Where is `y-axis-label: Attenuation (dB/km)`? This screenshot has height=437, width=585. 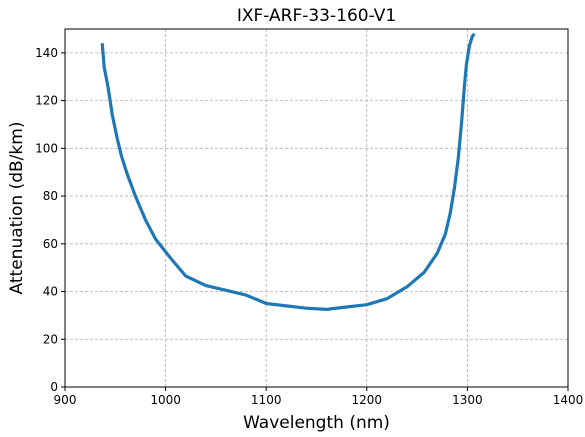 y-axis-label: Attenuation (dB/km) is located at coordinates (17, 208).